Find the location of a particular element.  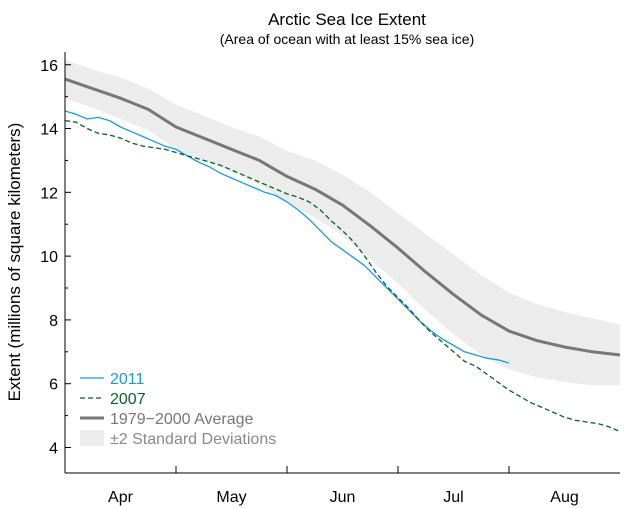

y-tick-label: 12 is located at coordinates (49, 193).